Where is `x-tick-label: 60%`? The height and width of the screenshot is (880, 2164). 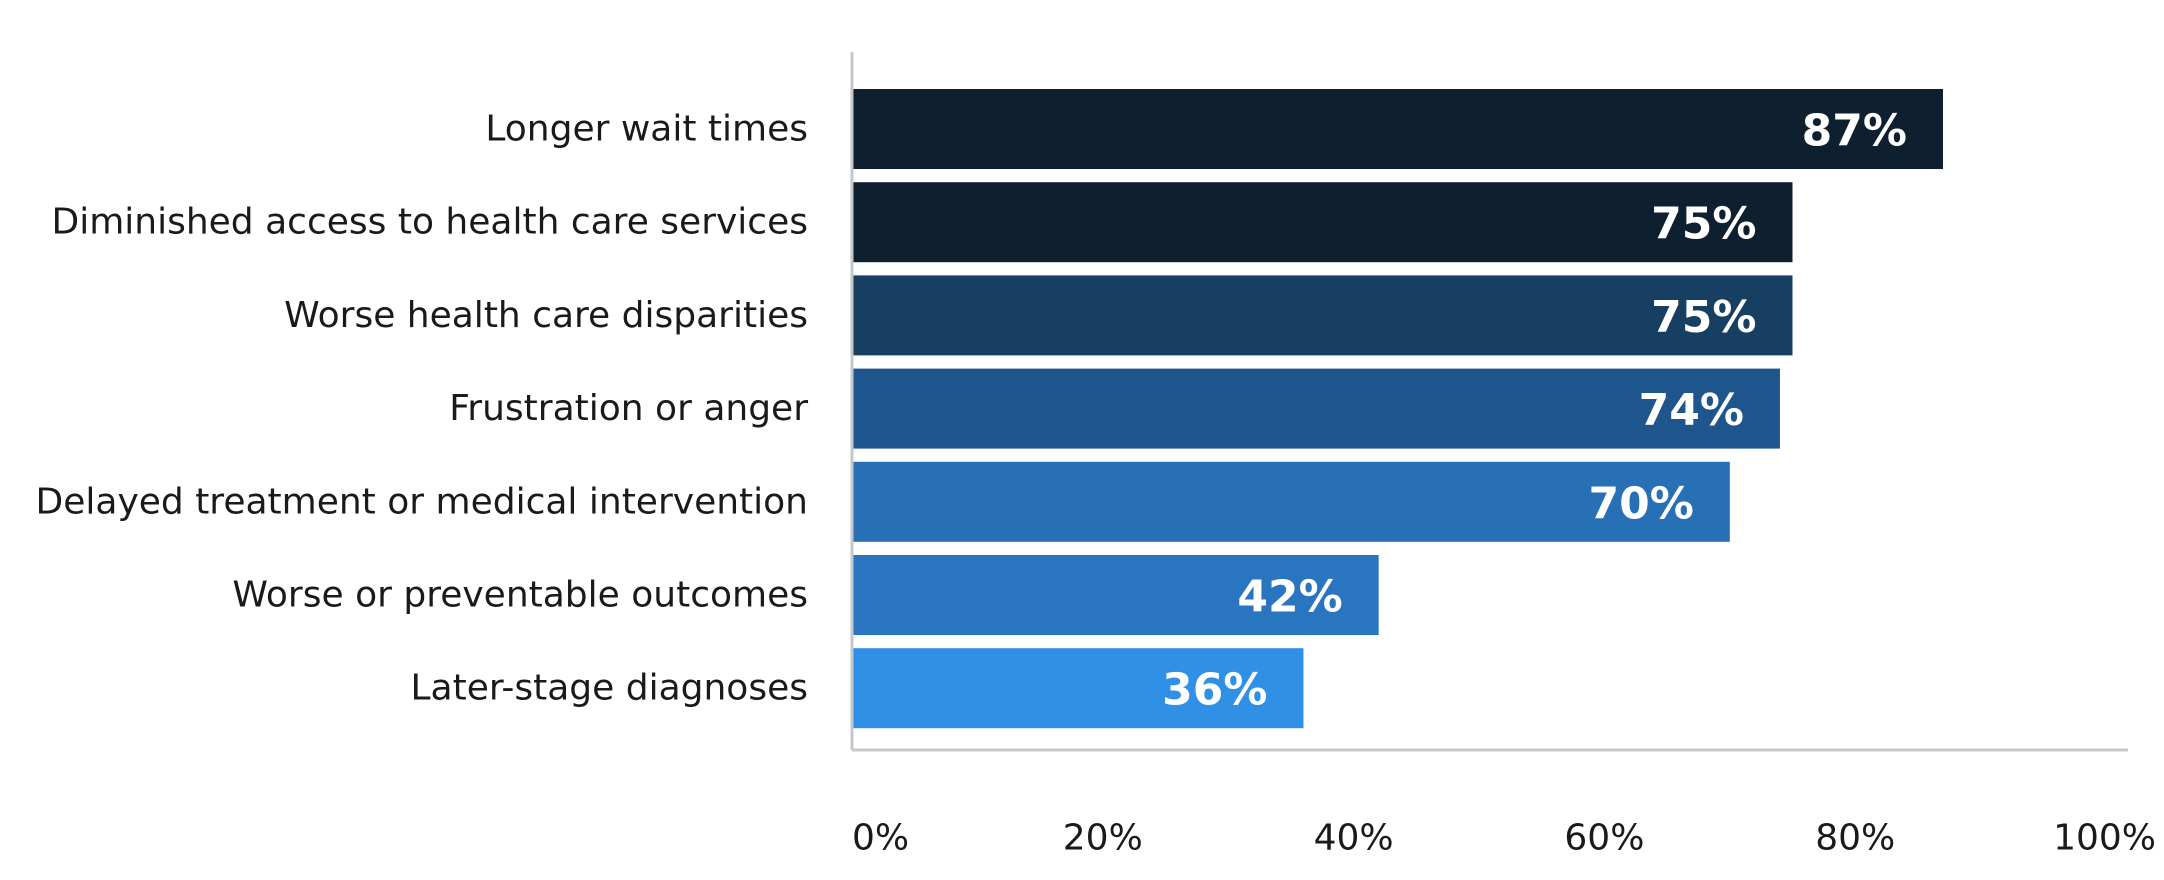
x-tick-label: 60% is located at coordinates (1604, 838).